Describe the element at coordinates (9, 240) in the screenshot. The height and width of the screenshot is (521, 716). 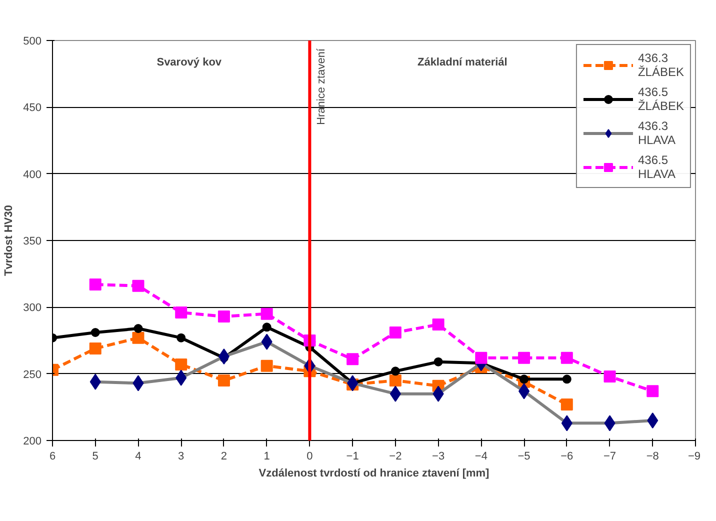
I see `y-axis-title: Tvrdost HV30` at that location.